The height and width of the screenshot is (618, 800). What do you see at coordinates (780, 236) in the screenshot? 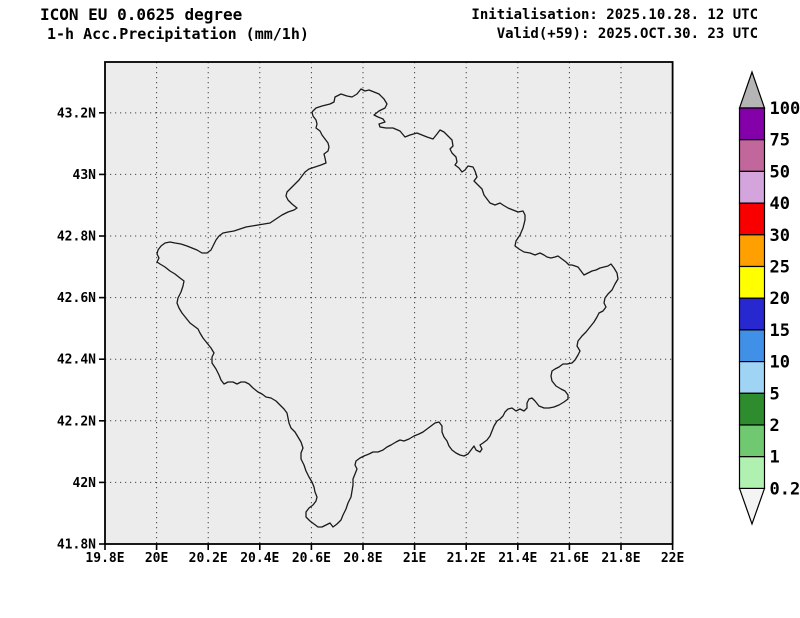
I see `colorbar-level-label: 30` at bounding box center [780, 236].